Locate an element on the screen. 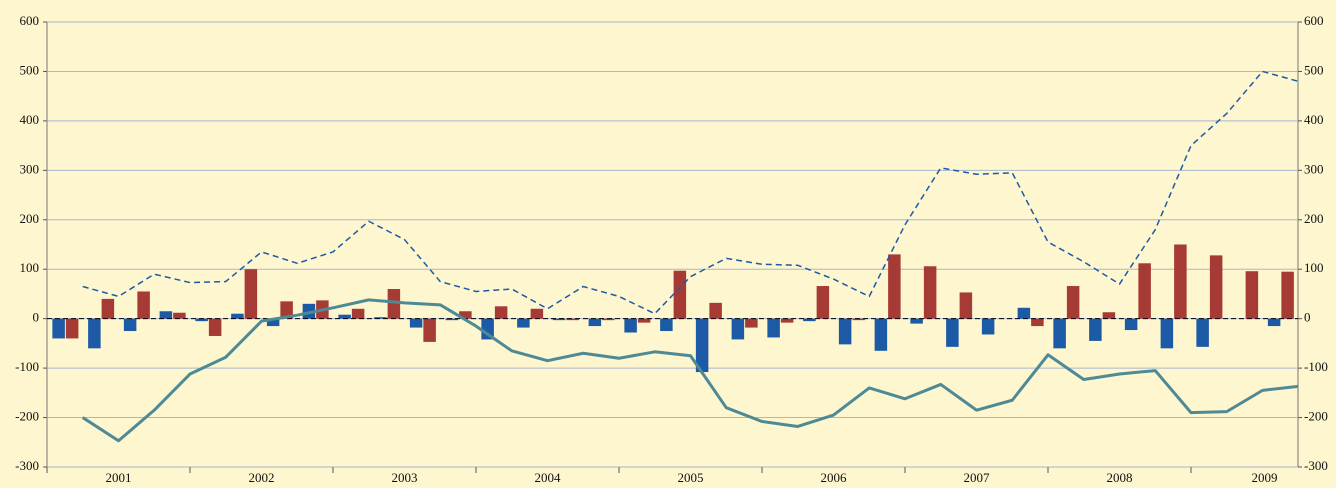  y-tick-label: 500 is located at coordinates (30, 69).